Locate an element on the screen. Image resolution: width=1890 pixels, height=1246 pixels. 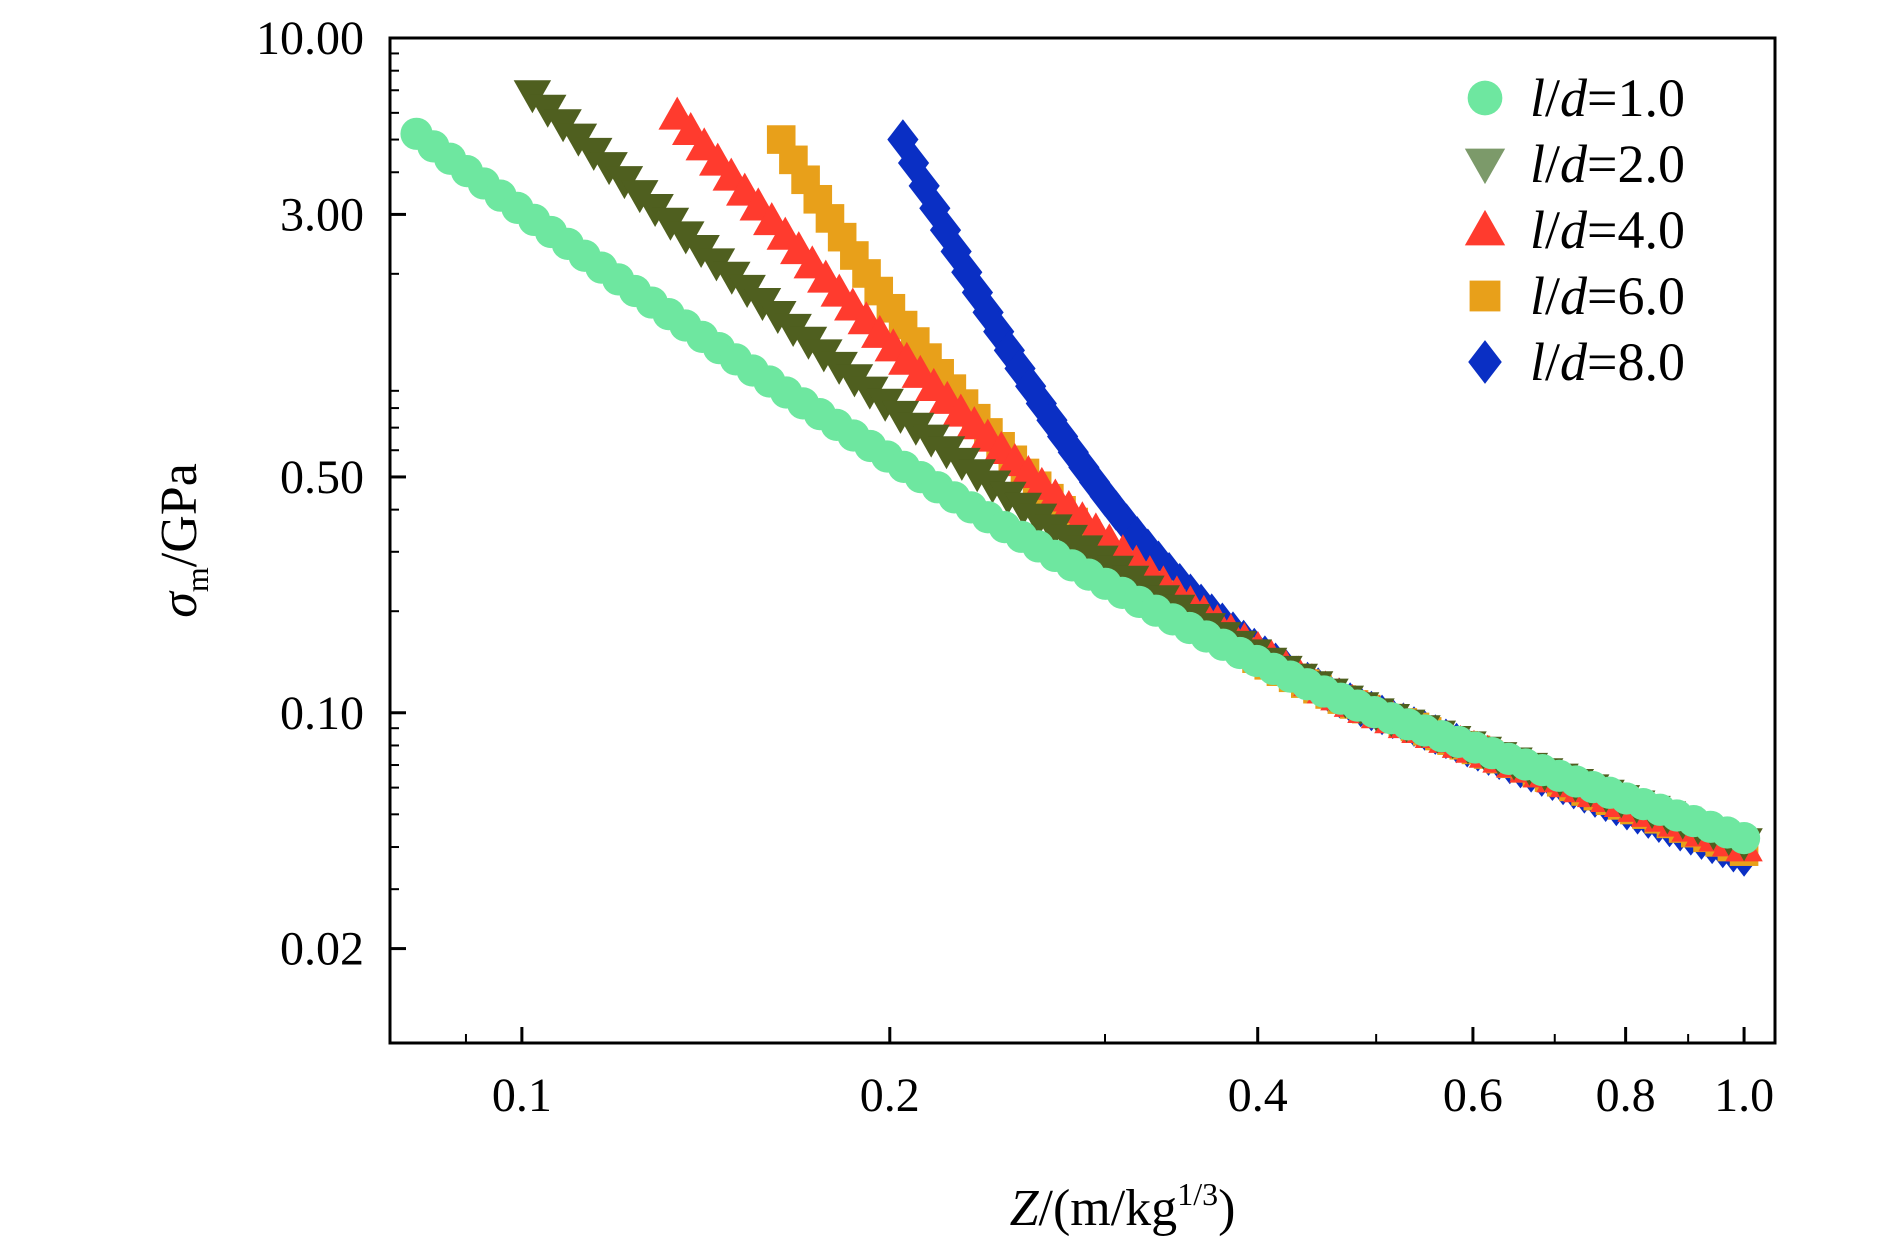
legend-value: =4.0 is located at coordinates (1636, 230).